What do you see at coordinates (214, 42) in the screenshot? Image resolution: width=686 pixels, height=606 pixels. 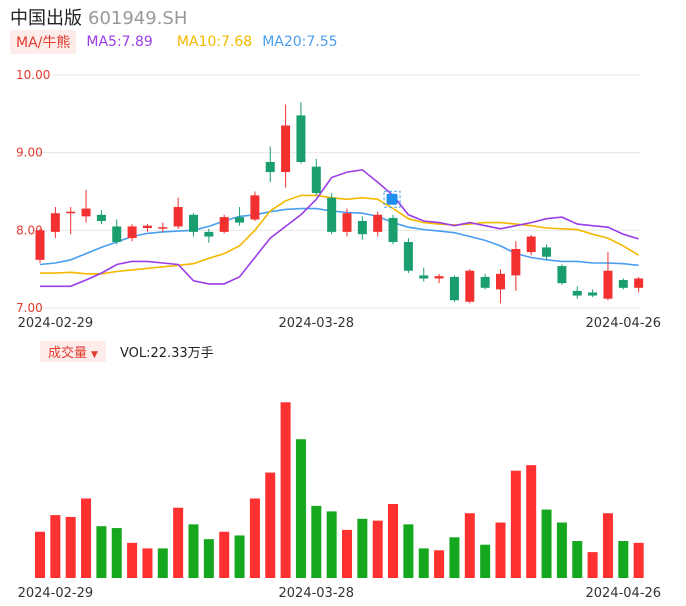 I see `ma10-label: MA10:7.68` at bounding box center [214, 42].